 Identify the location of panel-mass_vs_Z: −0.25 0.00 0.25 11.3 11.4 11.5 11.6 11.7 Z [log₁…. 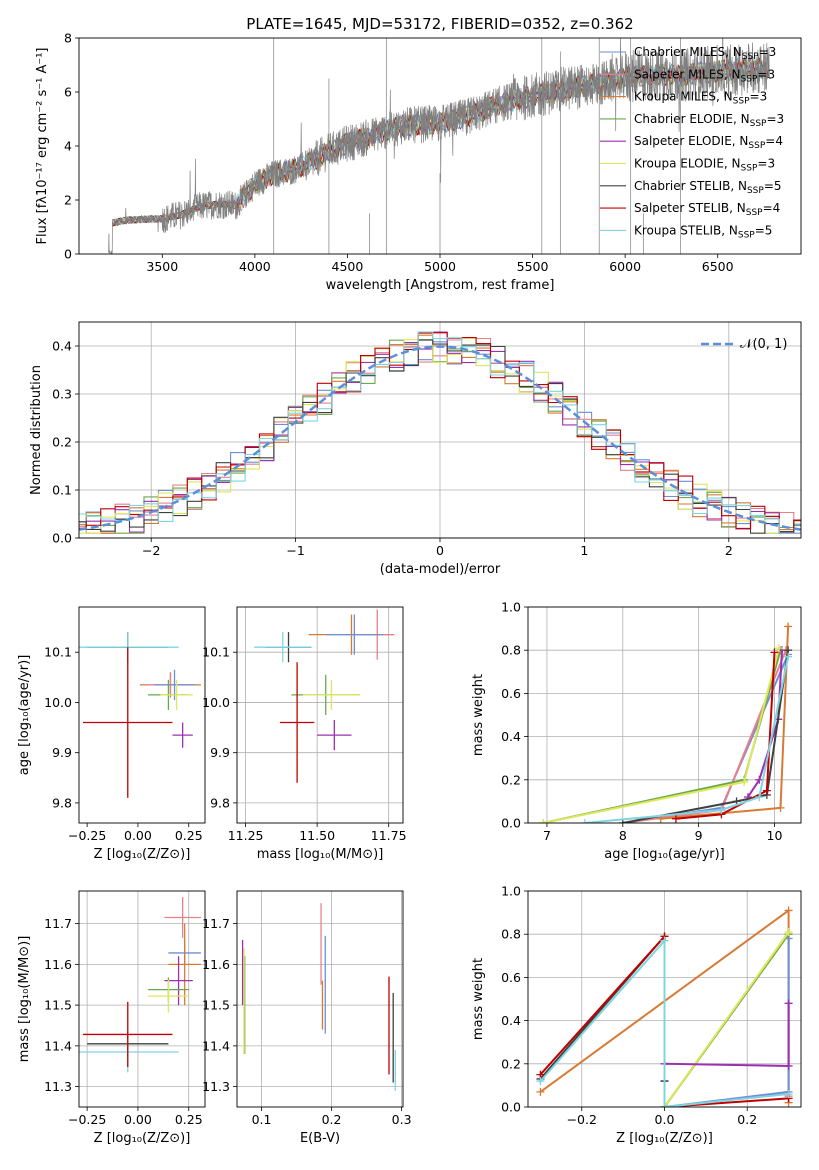
(111, 1018).